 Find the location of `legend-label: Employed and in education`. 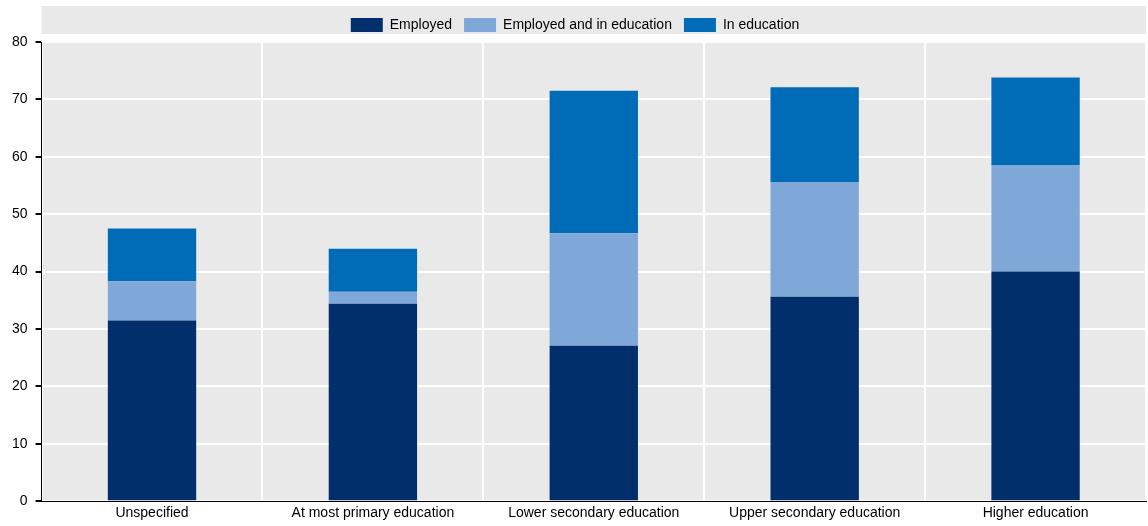

legend-label: Employed and in education is located at coordinates (587, 23).